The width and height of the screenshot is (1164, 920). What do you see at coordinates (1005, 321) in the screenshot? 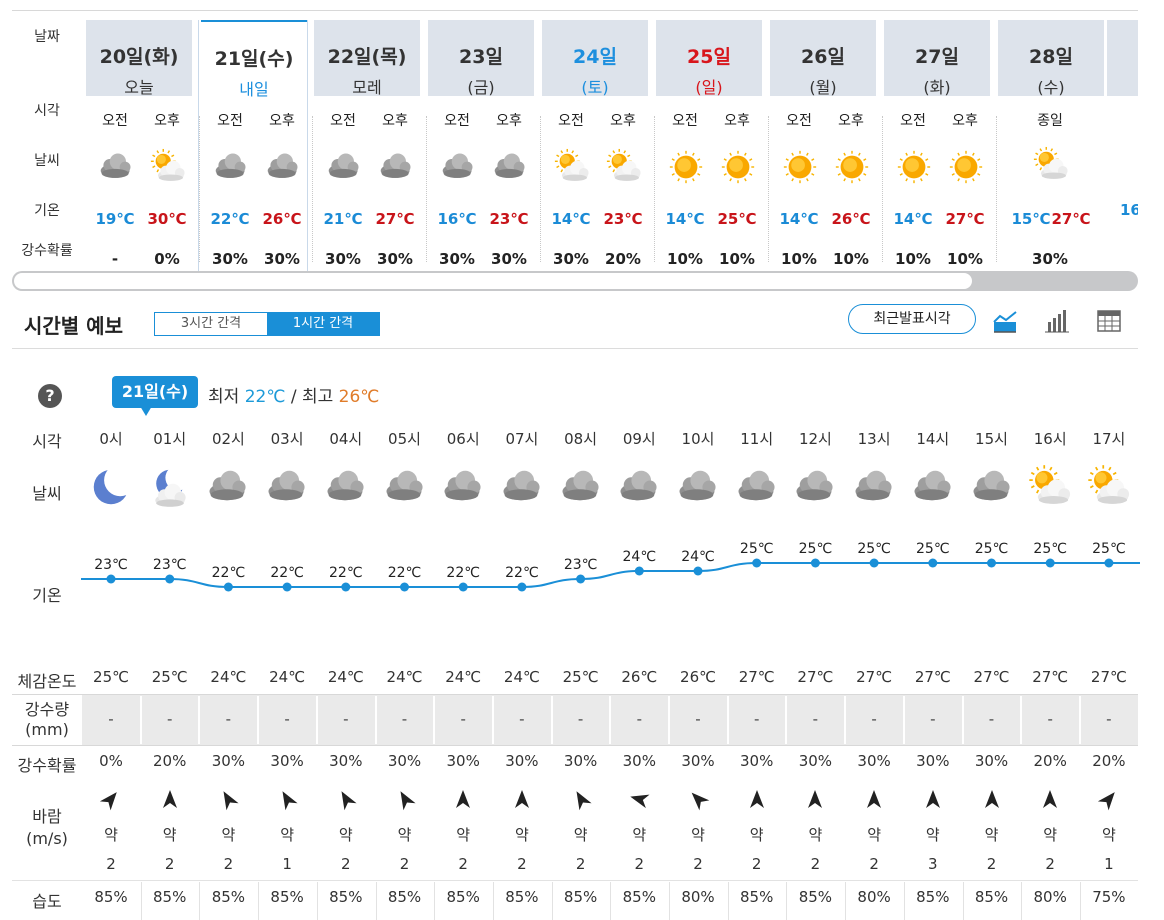
I see `line-chart-icon` at bounding box center [1005, 321].